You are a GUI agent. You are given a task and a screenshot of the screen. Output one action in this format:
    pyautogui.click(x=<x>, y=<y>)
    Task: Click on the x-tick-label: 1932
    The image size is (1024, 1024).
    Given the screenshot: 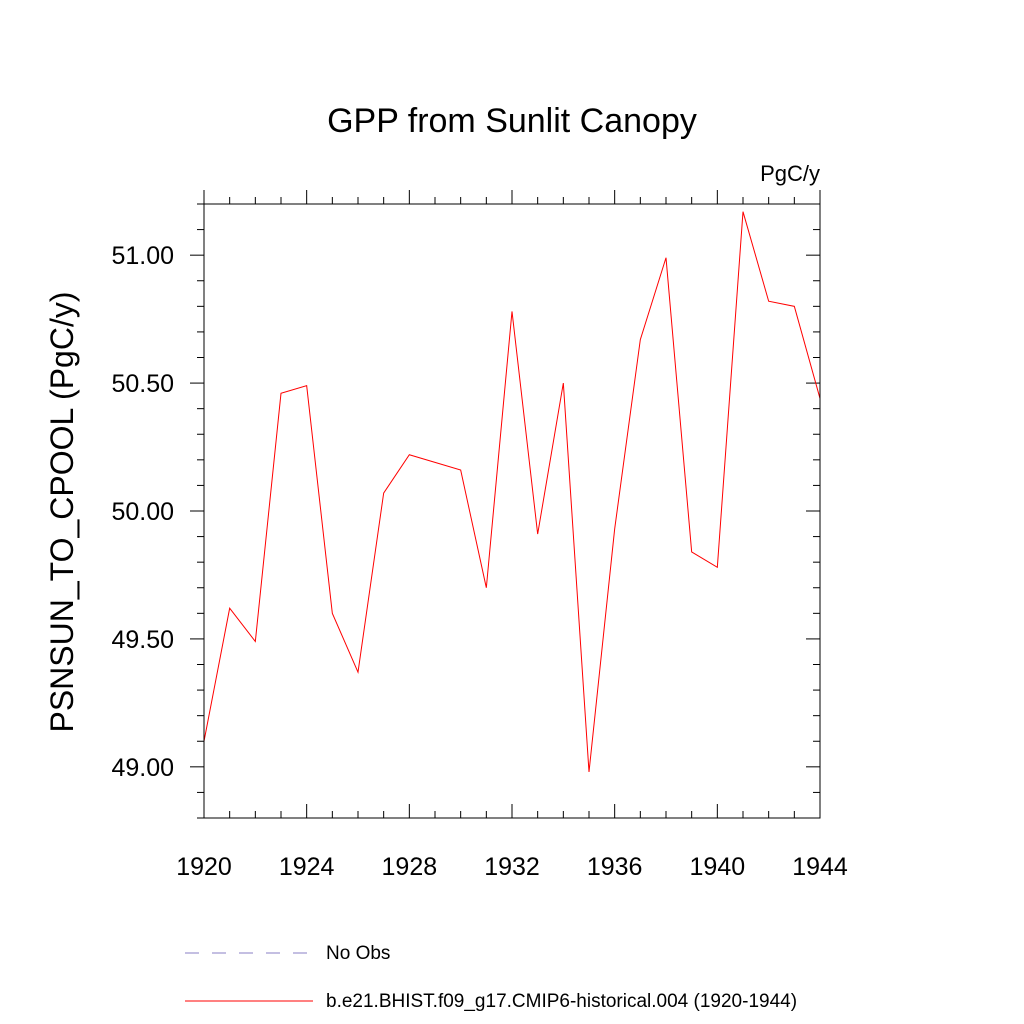 What is the action you would take?
    pyautogui.click(x=512, y=867)
    